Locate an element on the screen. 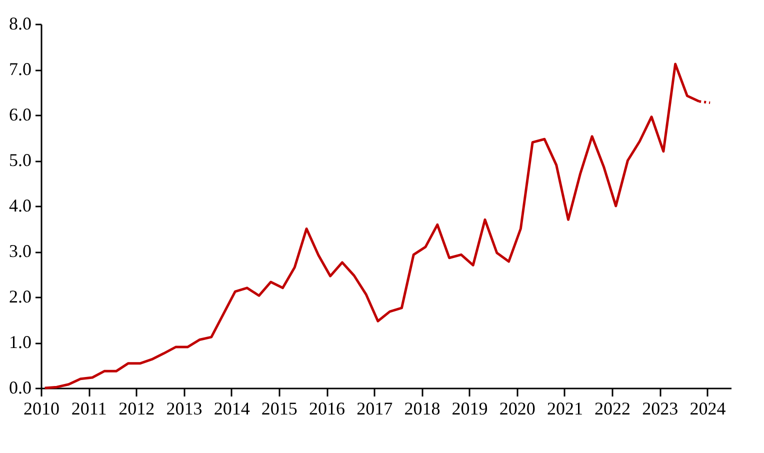  x-tick-label: 2012 is located at coordinates (136, 408).